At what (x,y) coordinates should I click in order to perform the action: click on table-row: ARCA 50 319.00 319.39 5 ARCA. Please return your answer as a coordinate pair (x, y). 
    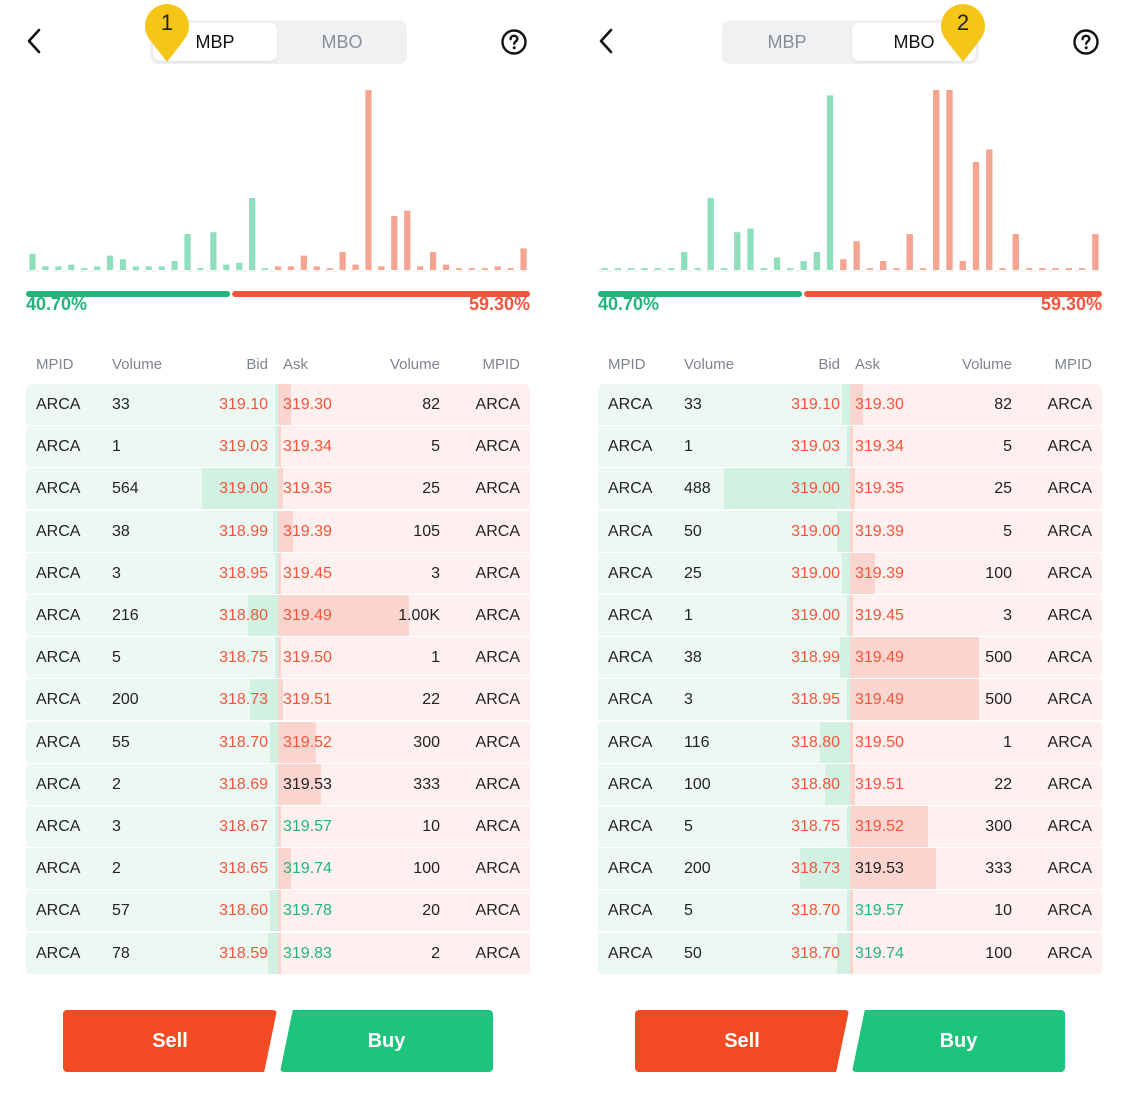
    Looking at the image, I should click on (850, 531).